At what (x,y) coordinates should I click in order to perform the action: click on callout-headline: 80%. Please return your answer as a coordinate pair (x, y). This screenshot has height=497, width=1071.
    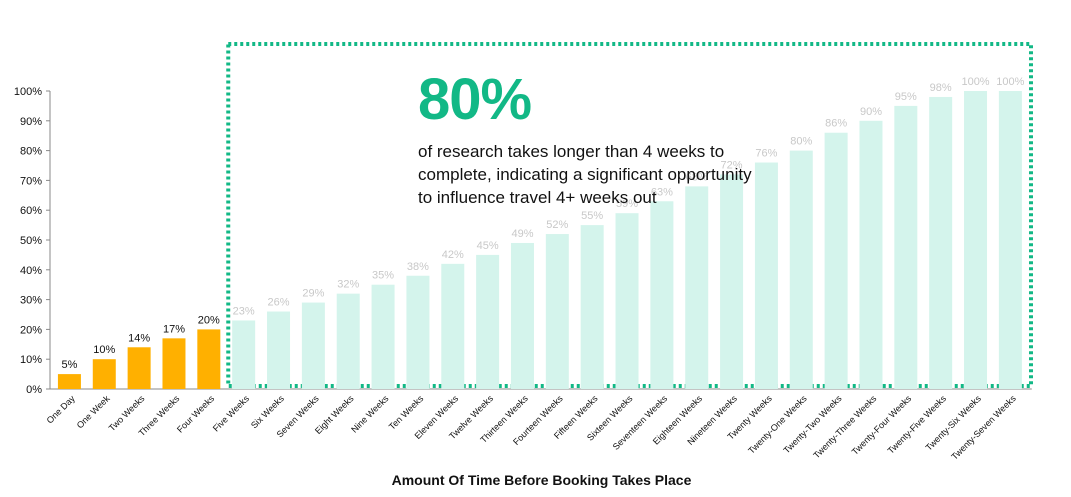
    Looking at the image, I should click on (475, 99).